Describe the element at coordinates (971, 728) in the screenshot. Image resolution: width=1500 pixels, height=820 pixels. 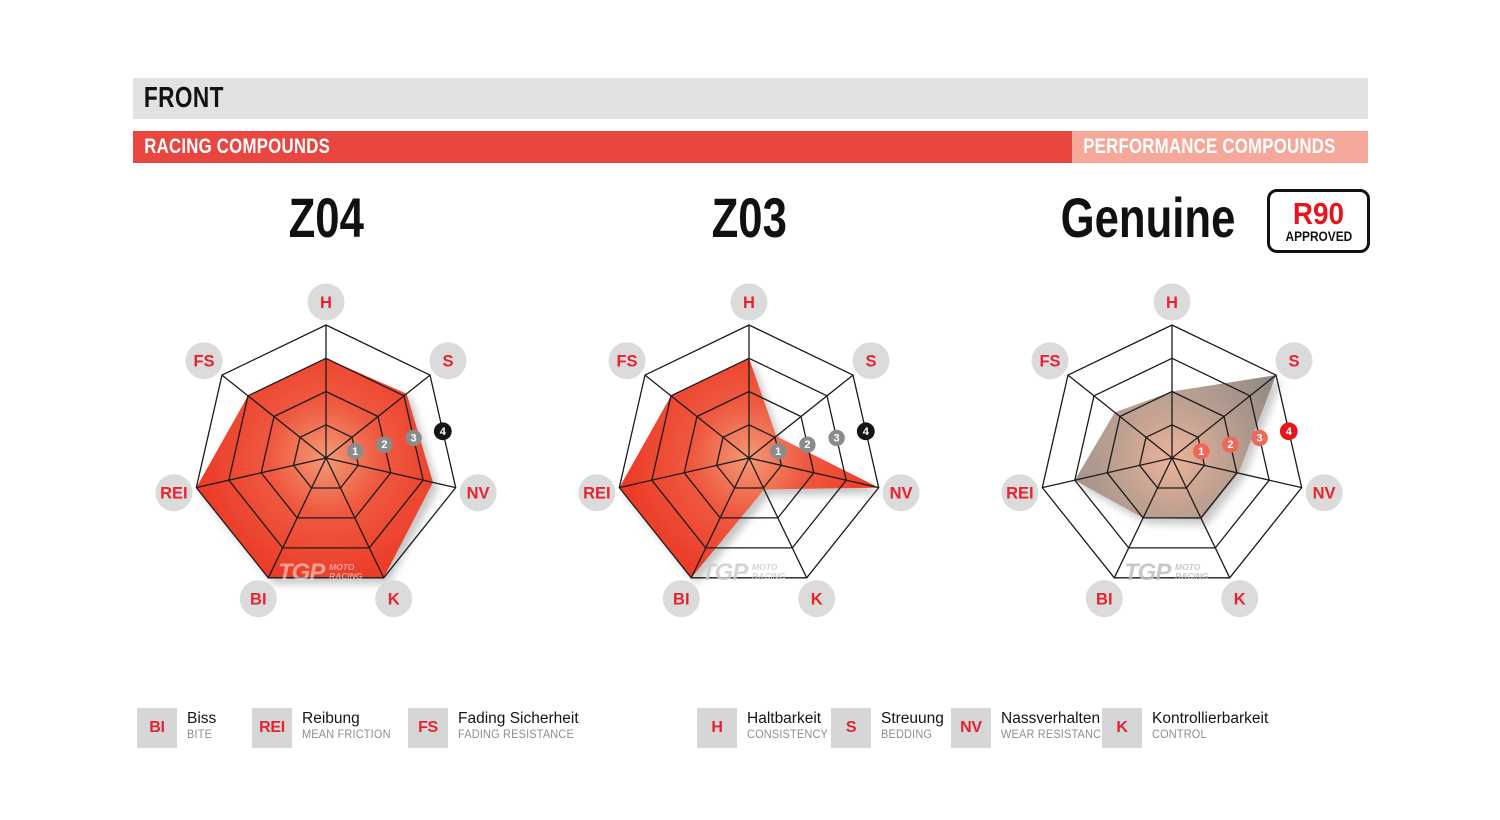
I see `legend-abbr: NV` at that location.